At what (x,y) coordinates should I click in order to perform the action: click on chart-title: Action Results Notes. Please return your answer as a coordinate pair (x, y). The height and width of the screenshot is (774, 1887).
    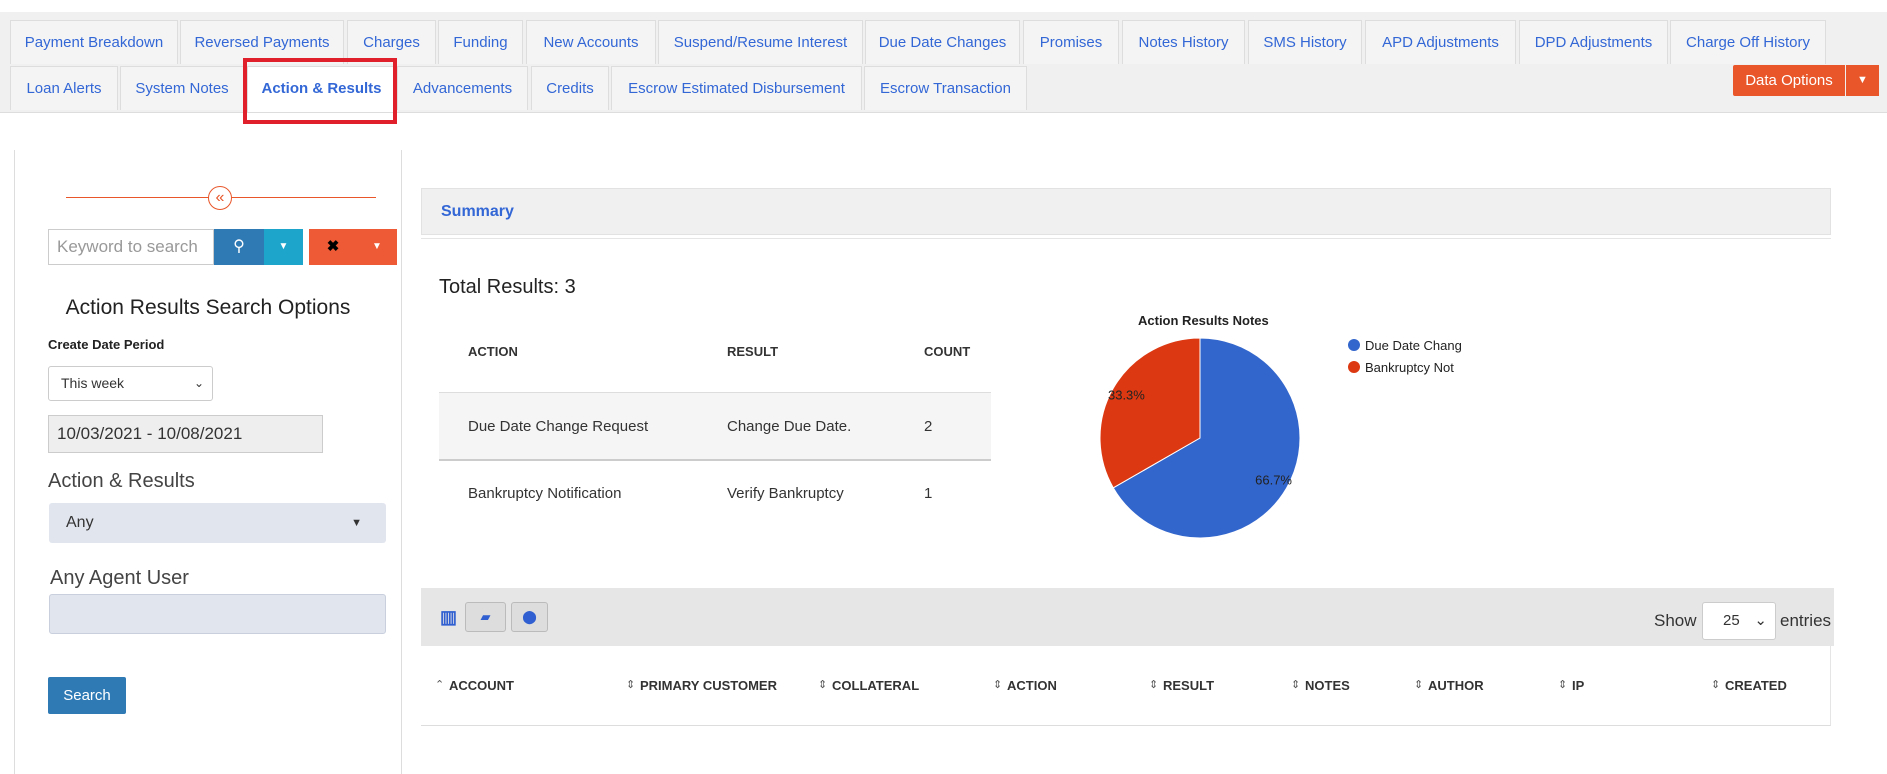
    Looking at the image, I should click on (1203, 320).